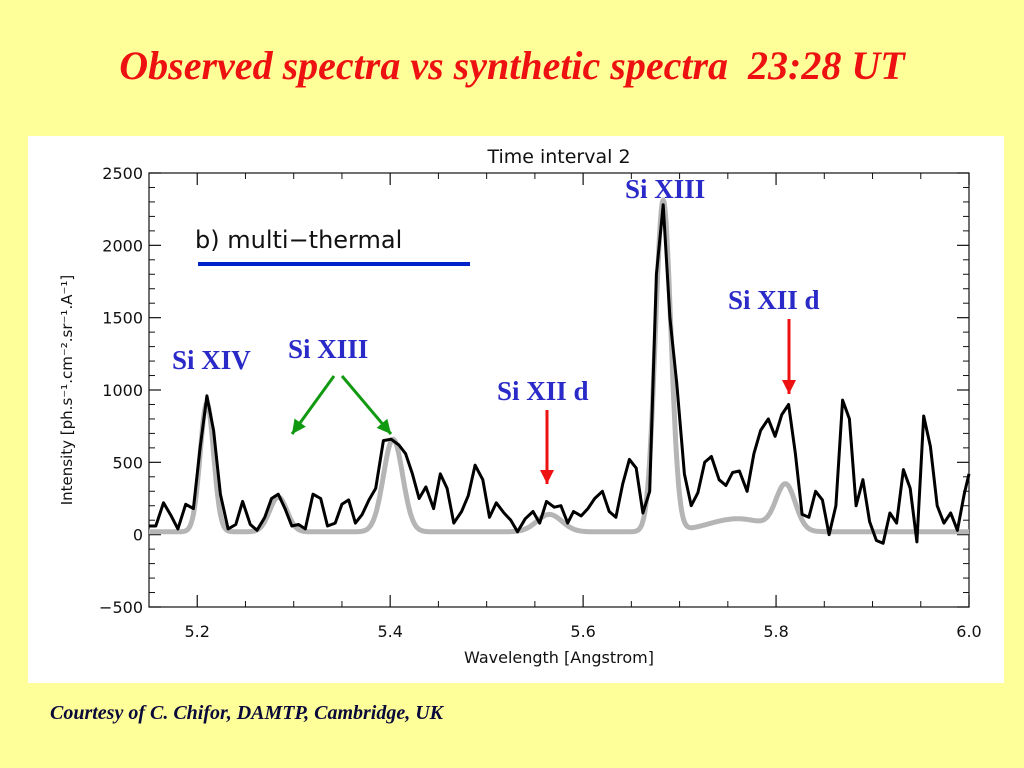 The height and width of the screenshot is (768, 1024). What do you see at coordinates (559, 657) in the screenshot?
I see `x-axis-label: Wavelength [Angstrom]` at bounding box center [559, 657].